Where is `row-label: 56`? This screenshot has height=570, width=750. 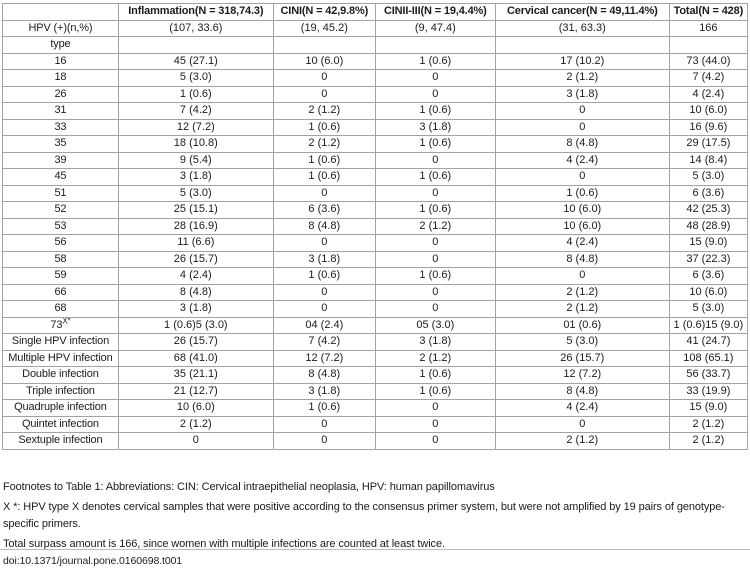 row-label: 56 is located at coordinates (60, 243).